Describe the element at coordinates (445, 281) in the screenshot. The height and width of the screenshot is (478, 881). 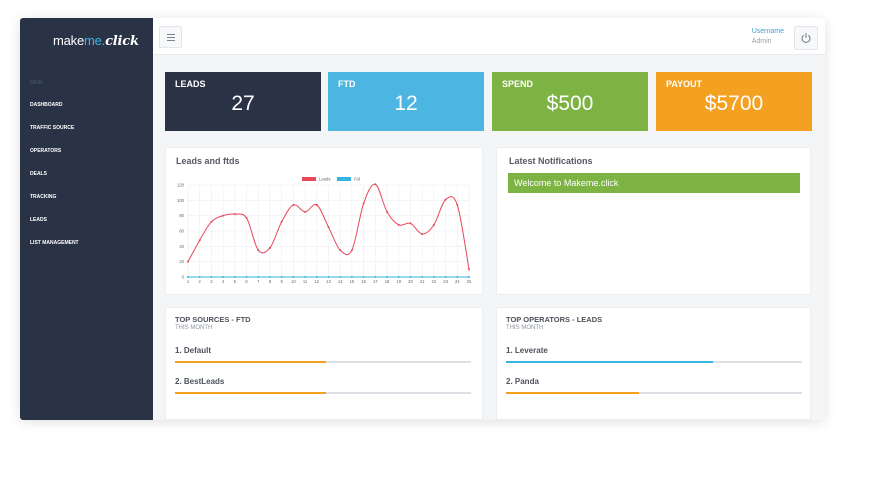
I see `x-tick-label: 23` at that location.